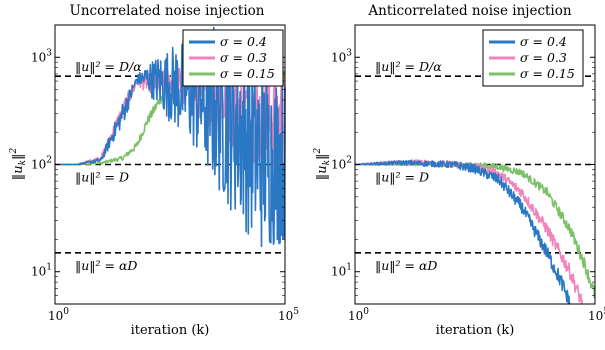 The width and height of the screenshot is (605, 350). Describe the element at coordinates (462, 232) in the screenshot. I see `series-line` at that location.